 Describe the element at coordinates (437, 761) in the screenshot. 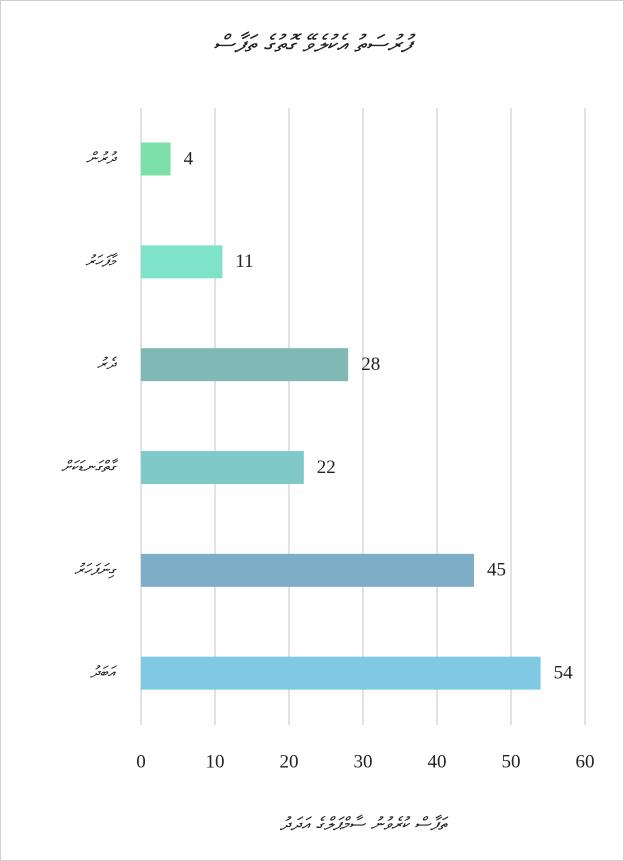

I see `x-tick-label: 40` at that location.